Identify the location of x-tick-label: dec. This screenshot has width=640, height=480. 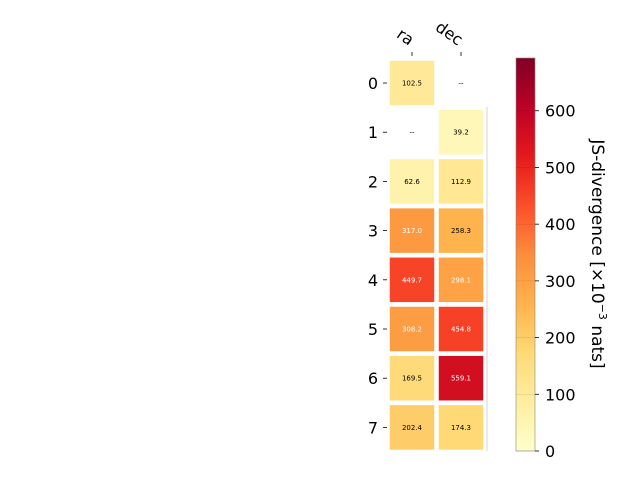
(449, 33).